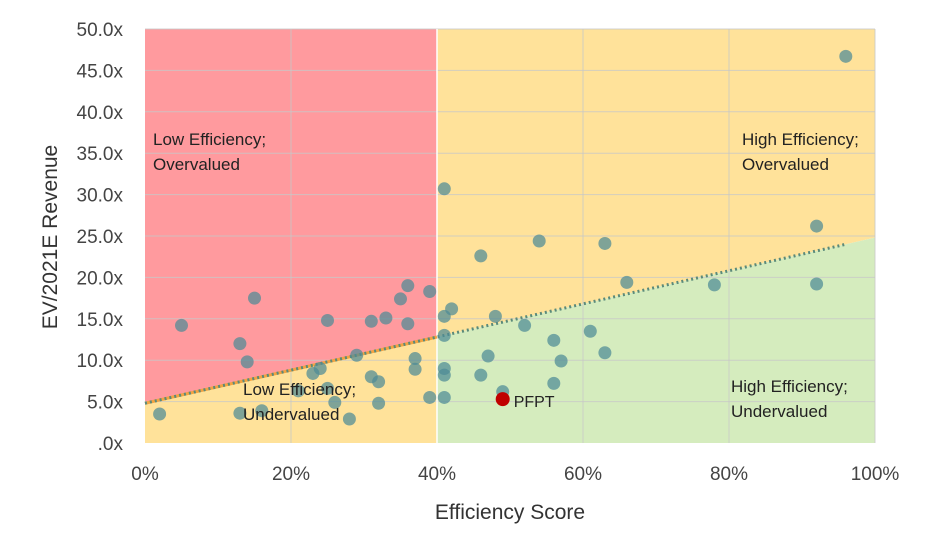 The height and width of the screenshot is (558, 929). Describe the element at coordinates (105, 403) in the screenshot. I see `y-tick-label: 5.0x` at that location.